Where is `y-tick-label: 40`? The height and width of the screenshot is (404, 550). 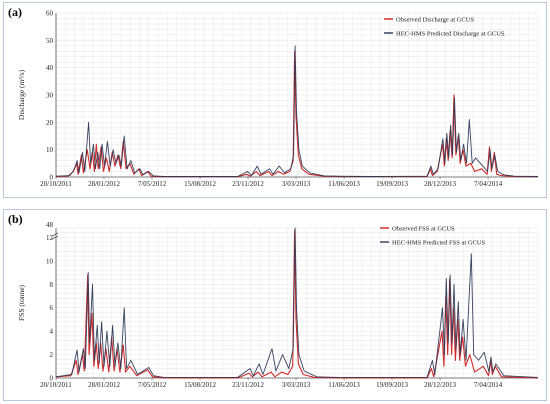
y-tick-label: 40 is located at coordinates (50, 68).